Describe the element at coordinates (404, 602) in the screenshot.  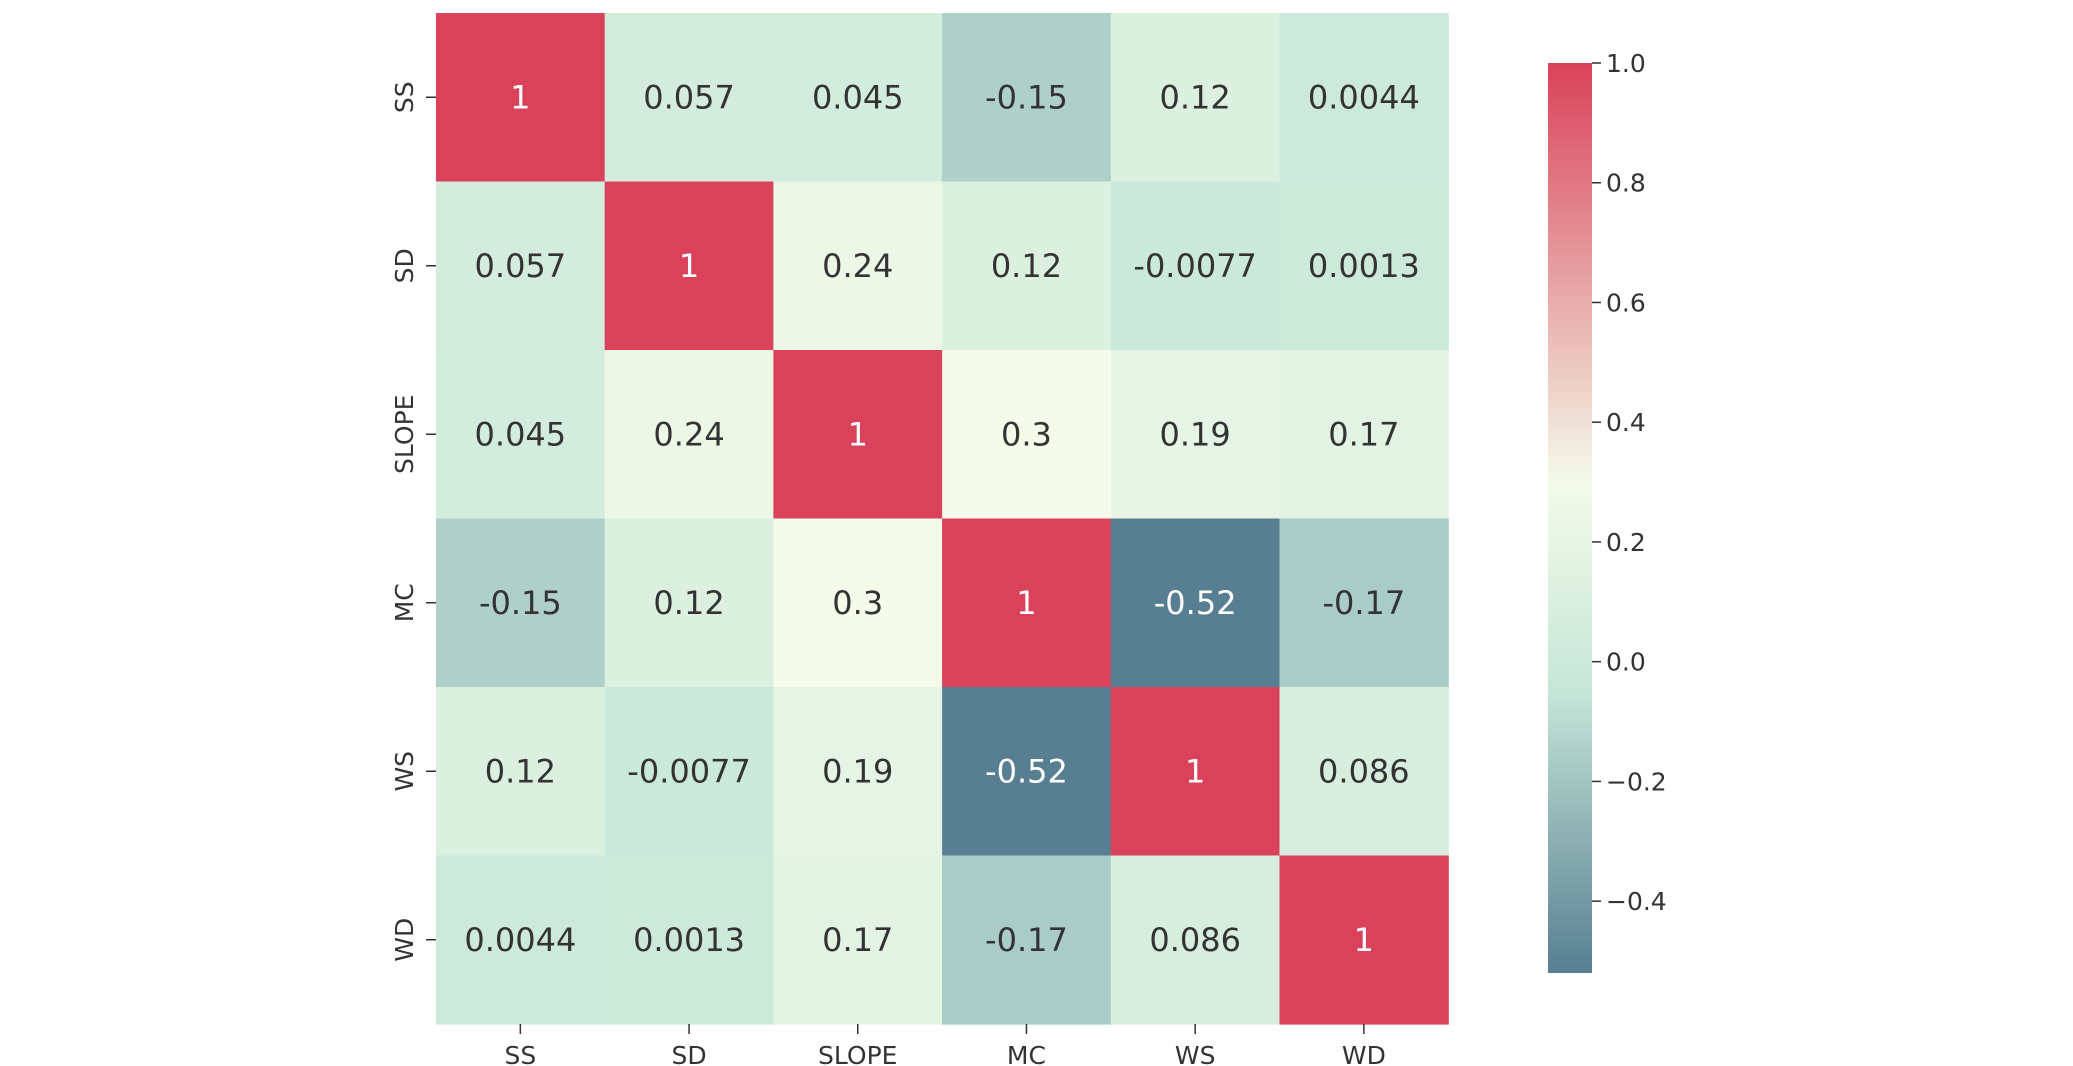
I see `y-tick-label: MC` at that location.